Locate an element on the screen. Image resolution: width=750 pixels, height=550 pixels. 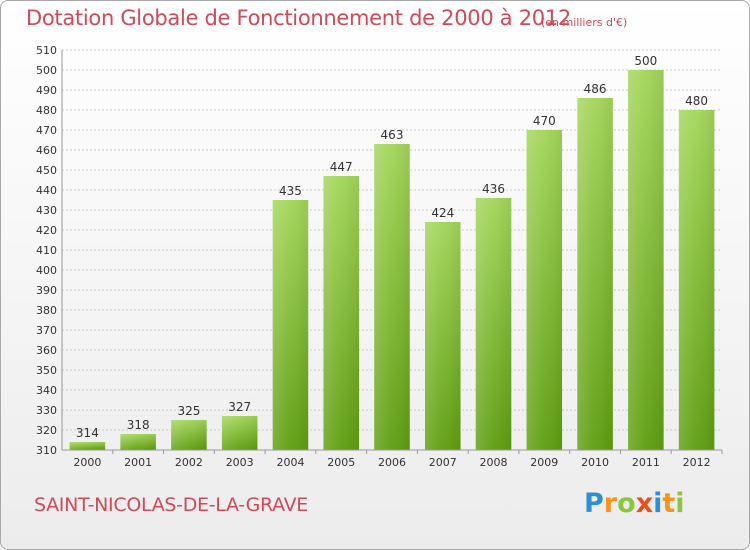
x-tick-label: 2008 is located at coordinates (494, 462).